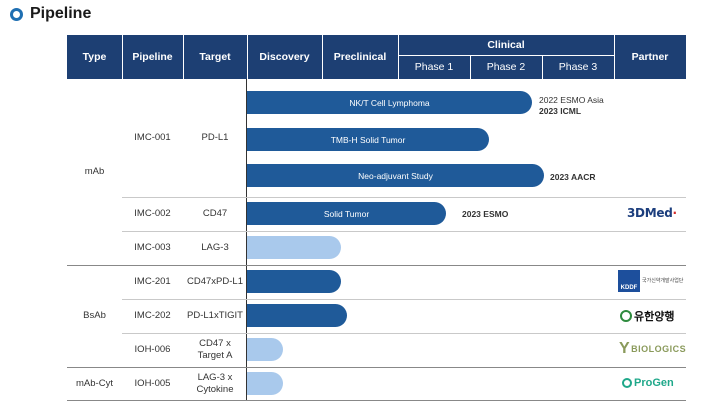 This screenshot has width=720, height=407. Describe the element at coordinates (368, 139) in the screenshot. I see `progress-bar: TMB-H Solid Tumor` at that location.